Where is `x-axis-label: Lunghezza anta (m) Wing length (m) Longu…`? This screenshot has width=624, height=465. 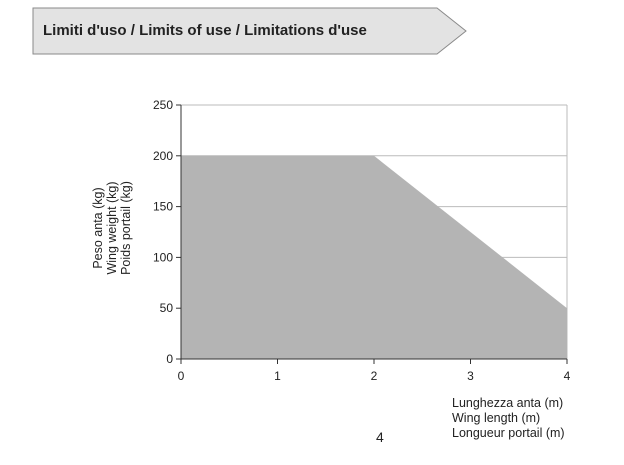
x-axis-label: Lunghezza anta (m) Wing length (m) Longu… is located at coordinates (508, 418).